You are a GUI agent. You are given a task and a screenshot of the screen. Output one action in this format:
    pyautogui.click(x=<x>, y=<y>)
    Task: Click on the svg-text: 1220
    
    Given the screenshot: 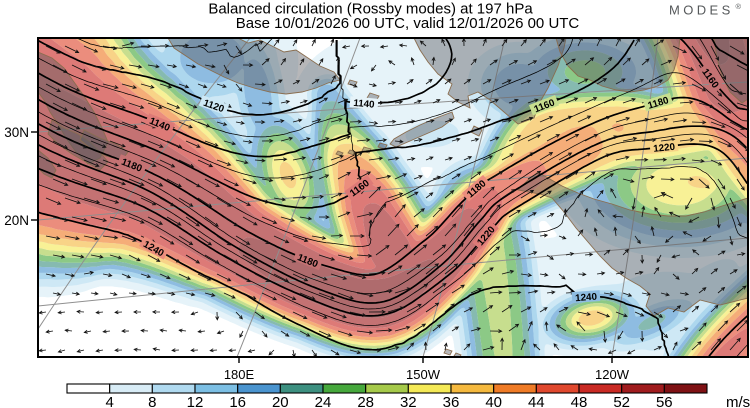 What is the action you would take?
    pyautogui.click(x=664, y=148)
    